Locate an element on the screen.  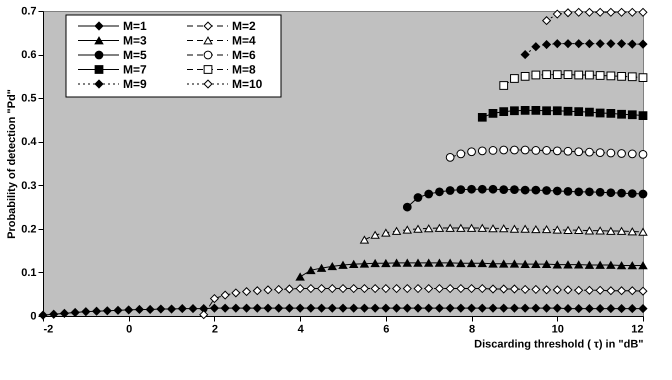
x-tick-label: 2 is located at coordinates (215, 330).